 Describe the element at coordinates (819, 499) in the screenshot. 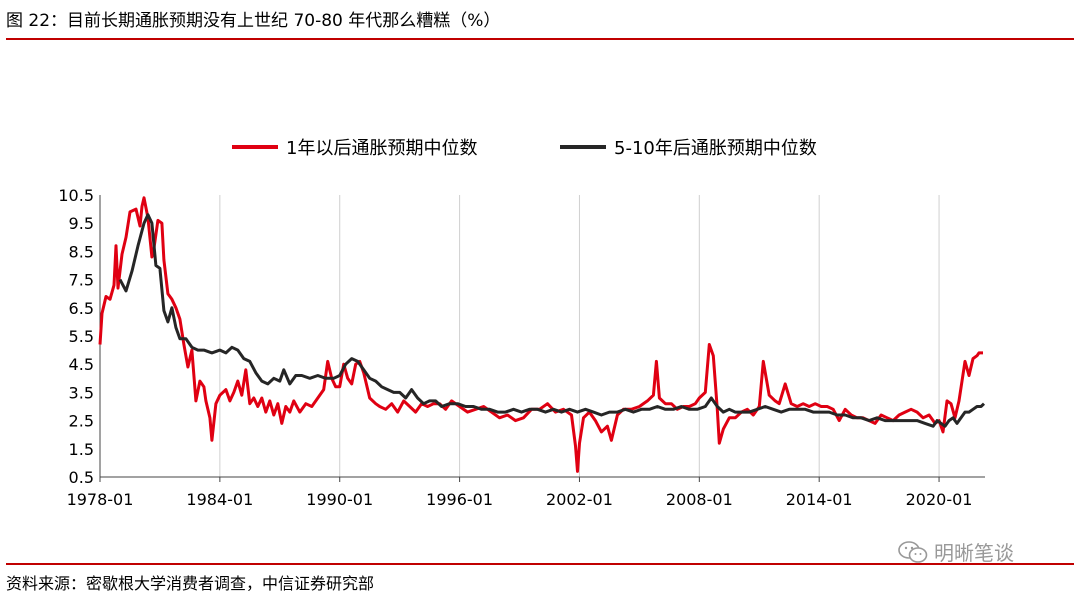

I see `x-tick-label: 2014-01` at that location.